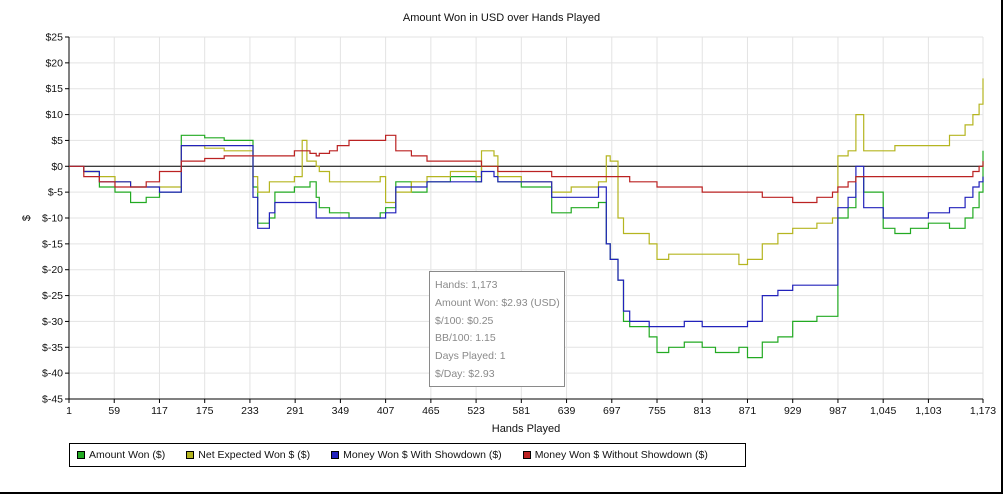 This screenshot has width=1003, height=496. I want to click on tooltip-hands: Hands: 1,173, so click(466, 285).